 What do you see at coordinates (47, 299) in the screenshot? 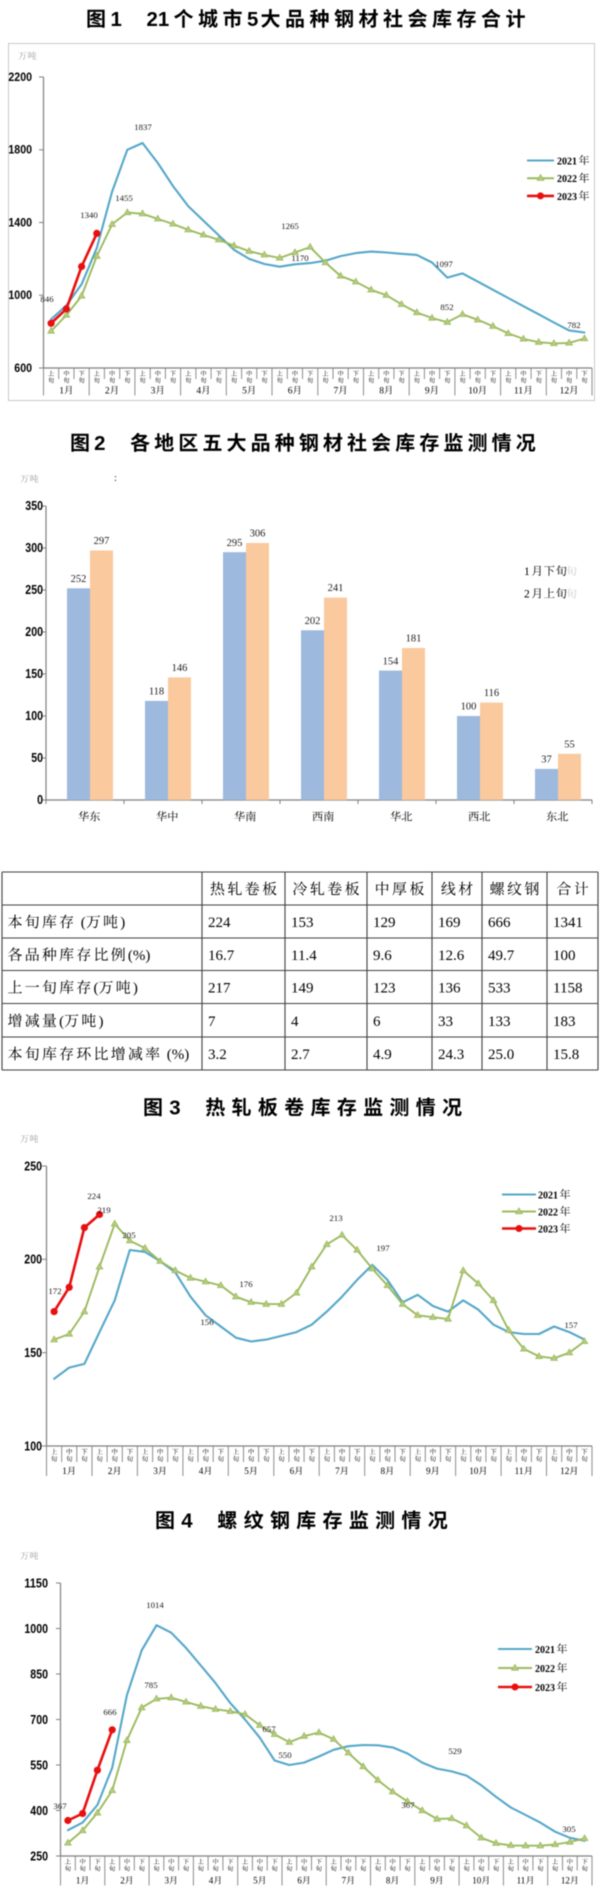
I see `svg-text: 846` at bounding box center [47, 299].